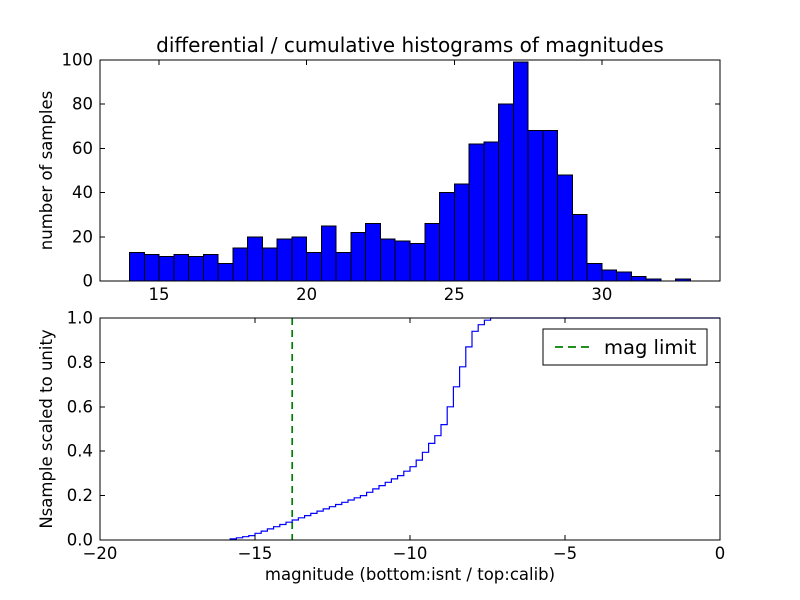 Image resolution: width=800 pixels, height=600 pixels. What do you see at coordinates (159, 294) in the screenshot?
I see `x-tick-label: 15` at bounding box center [159, 294].